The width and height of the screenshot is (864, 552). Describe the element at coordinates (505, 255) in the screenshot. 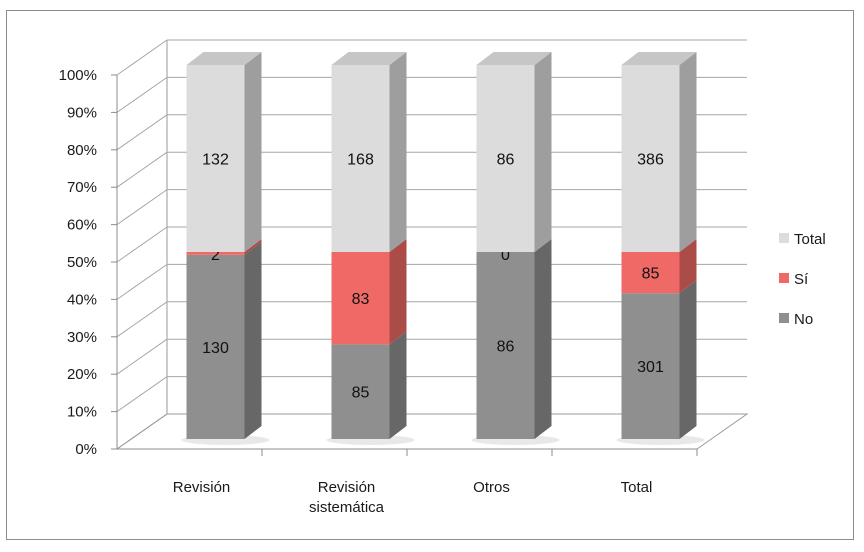

I see `data-label: 0` at that location.